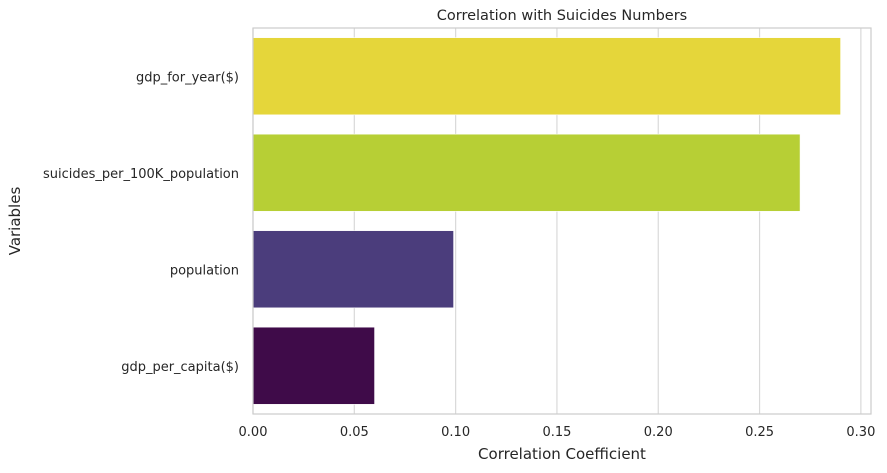  What do you see at coordinates (562, 16) in the screenshot?
I see `chart-title: Correlation with Suicides Numbers` at bounding box center [562, 16].